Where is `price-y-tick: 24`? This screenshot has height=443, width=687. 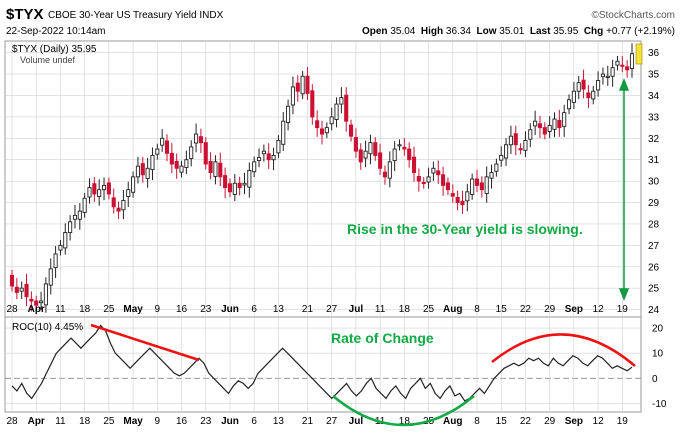 price-y-tick: 24 is located at coordinates (654, 310).